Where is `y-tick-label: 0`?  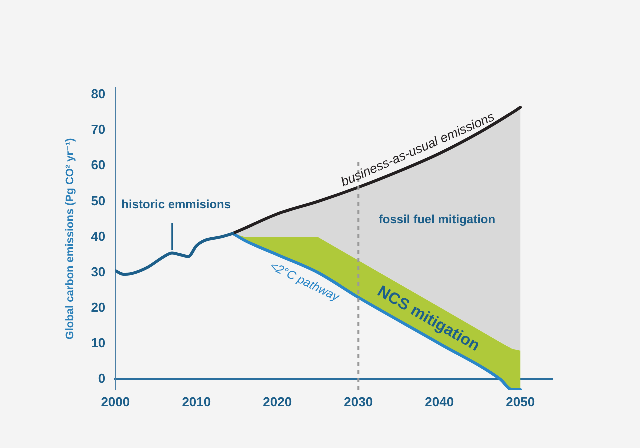
y-tick-label: 0 is located at coordinates (102, 378).